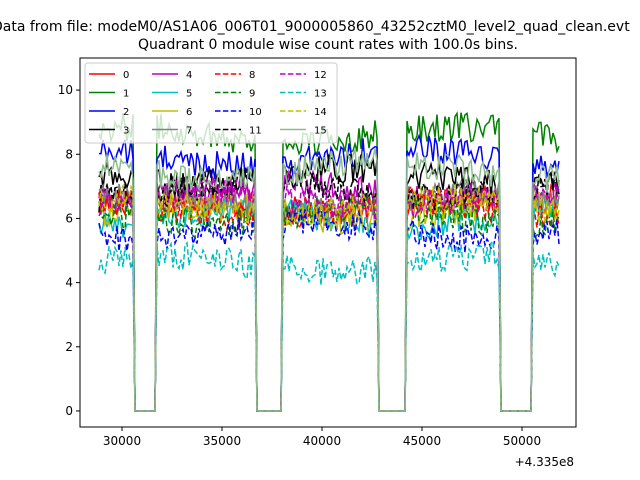  What do you see at coordinates (126, 131) in the screenshot?
I see `legend-label-3: 3` at bounding box center [126, 131].